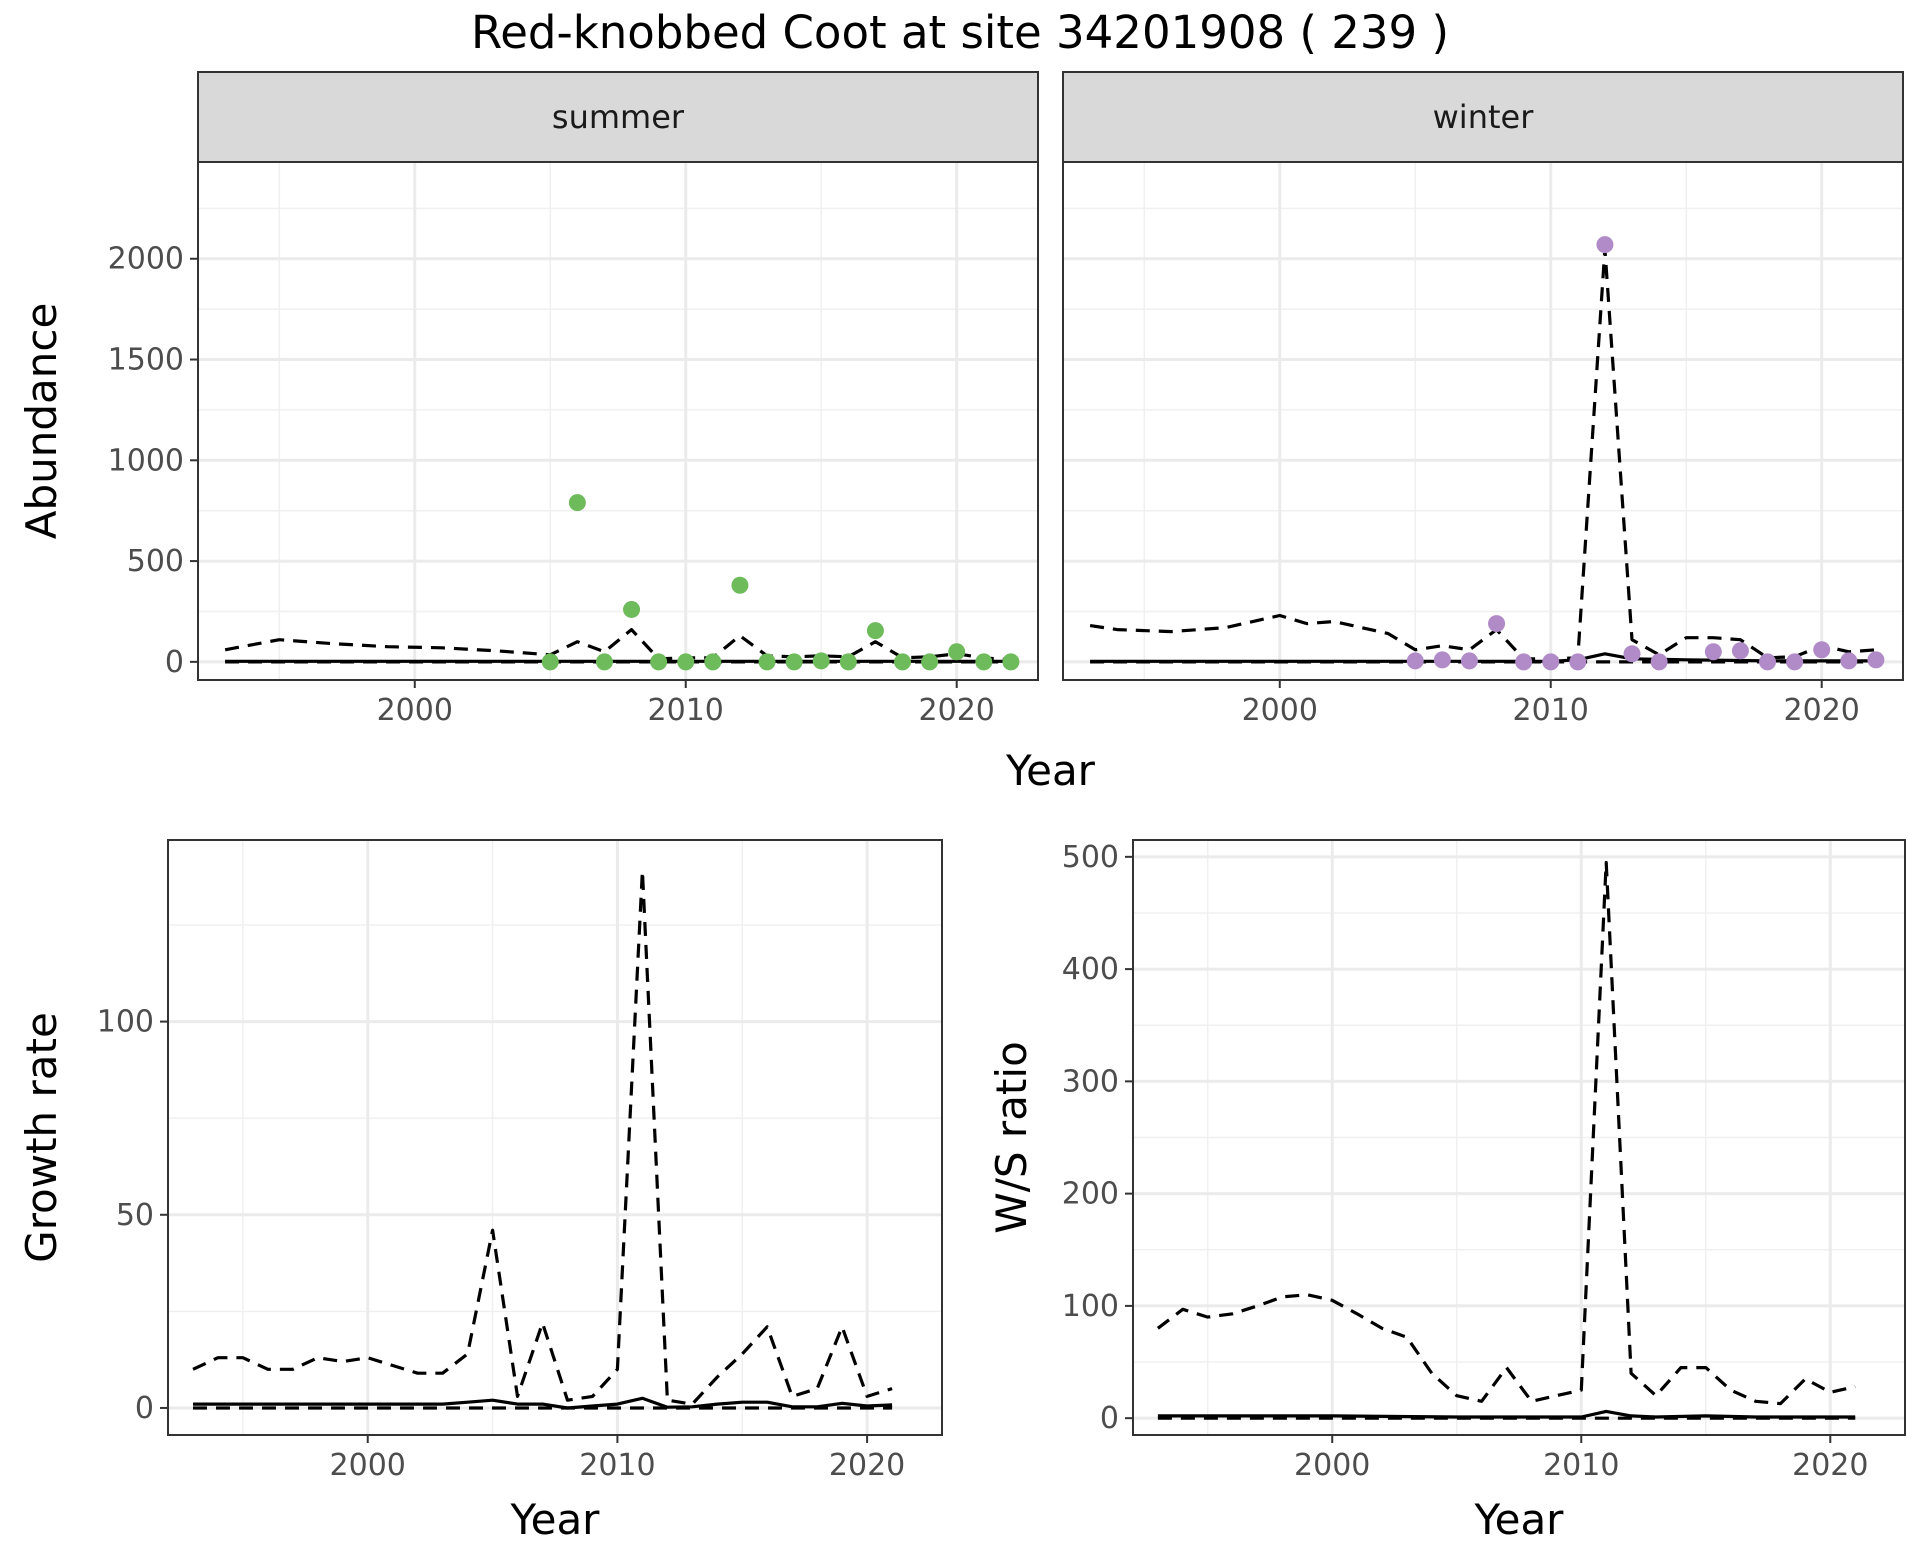 This screenshot has width=1920, height=1560. I want to click on abundance-summer-series-line-upper-dashed, so click(618, 644).